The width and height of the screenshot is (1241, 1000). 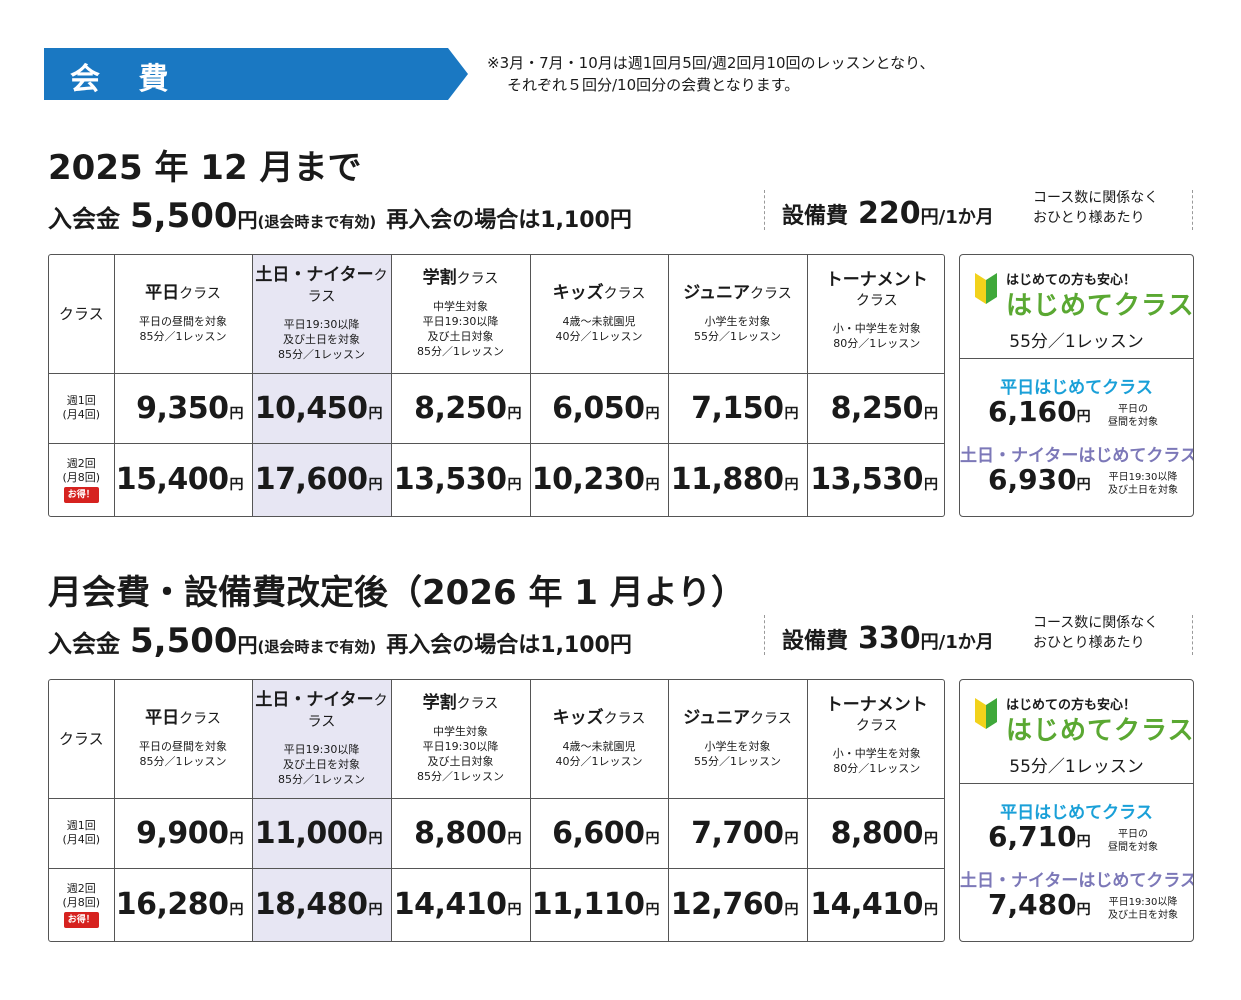 What do you see at coordinates (876, 336) in the screenshot?
I see `class-description: 小・中学生を対象 80分／1レッスン` at bounding box center [876, 336].